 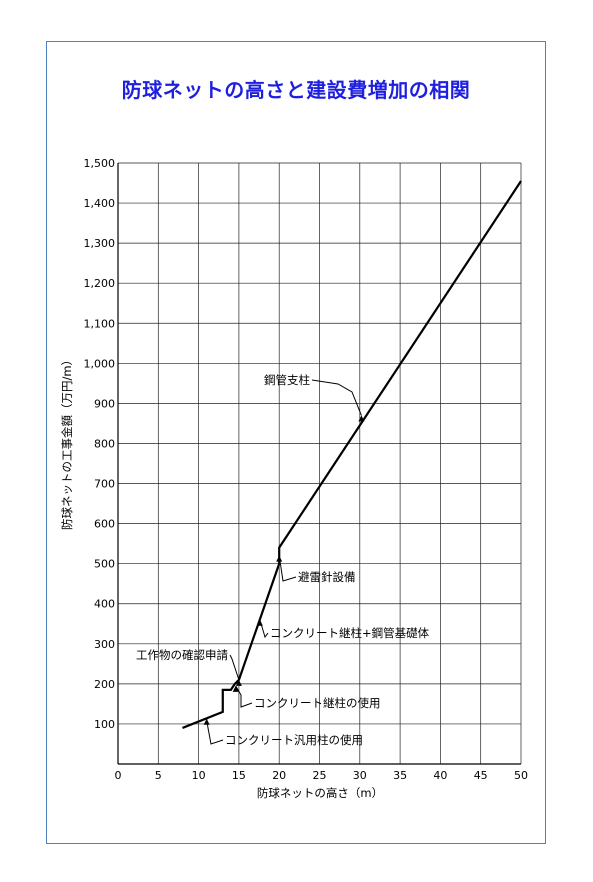 I want to click on x-tick-label: 15, so click(x=239, y=775).